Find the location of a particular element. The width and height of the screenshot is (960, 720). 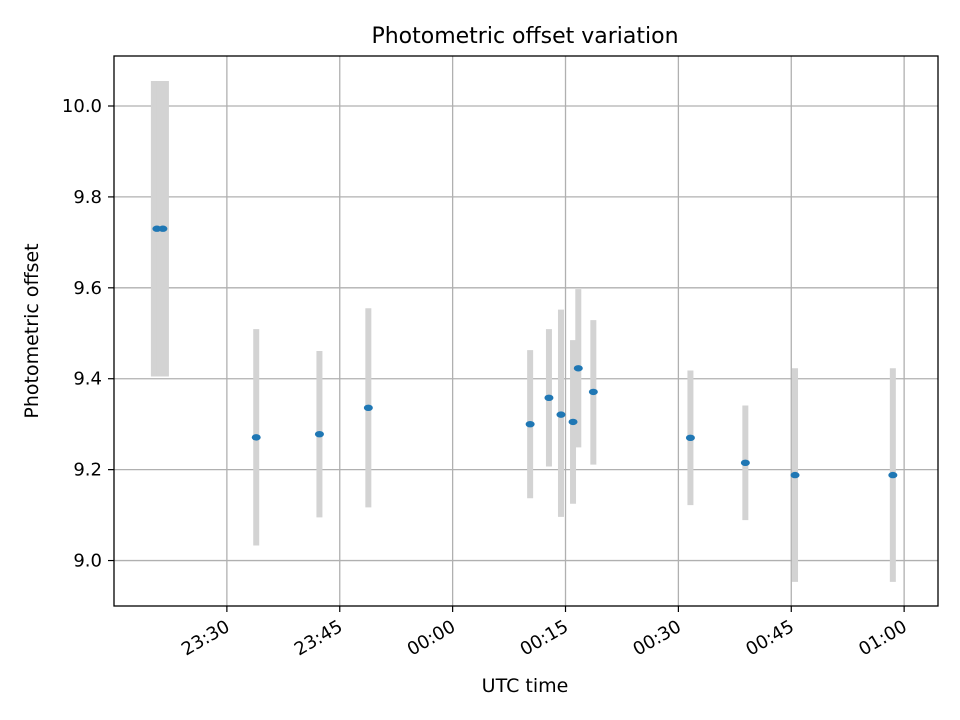

y-tick-label: 9.4 is located at coordinates (87, 379).